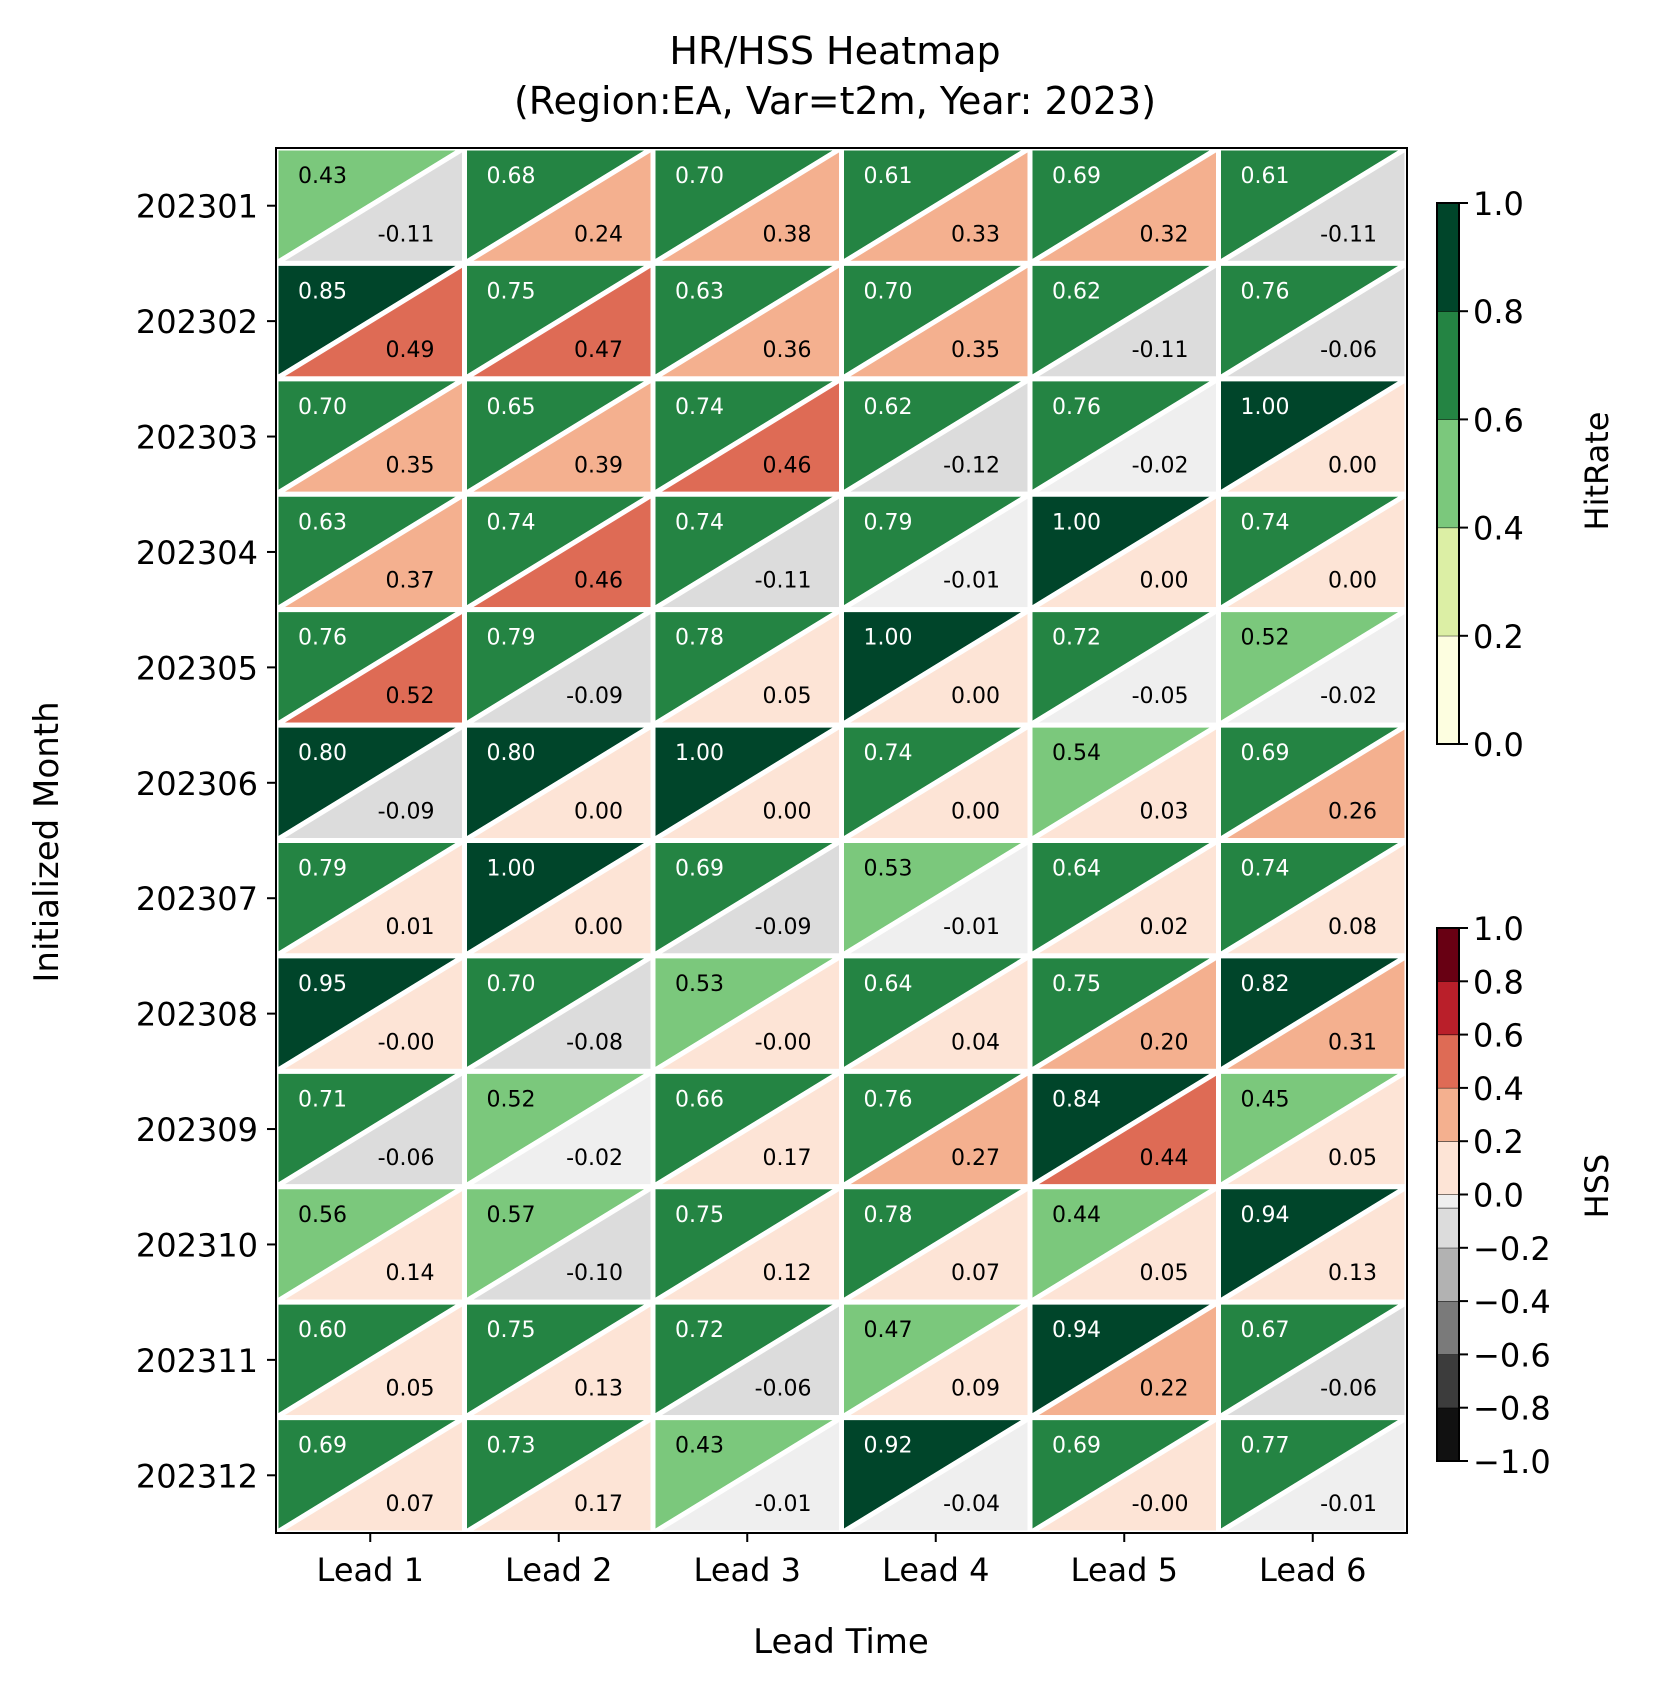 The image size is (1676, 1690). What do you see at coordinates (1076, 753) in the screenshot?
I see `hitrate-value-label: 0.54` at bounding box center [1076, 753].